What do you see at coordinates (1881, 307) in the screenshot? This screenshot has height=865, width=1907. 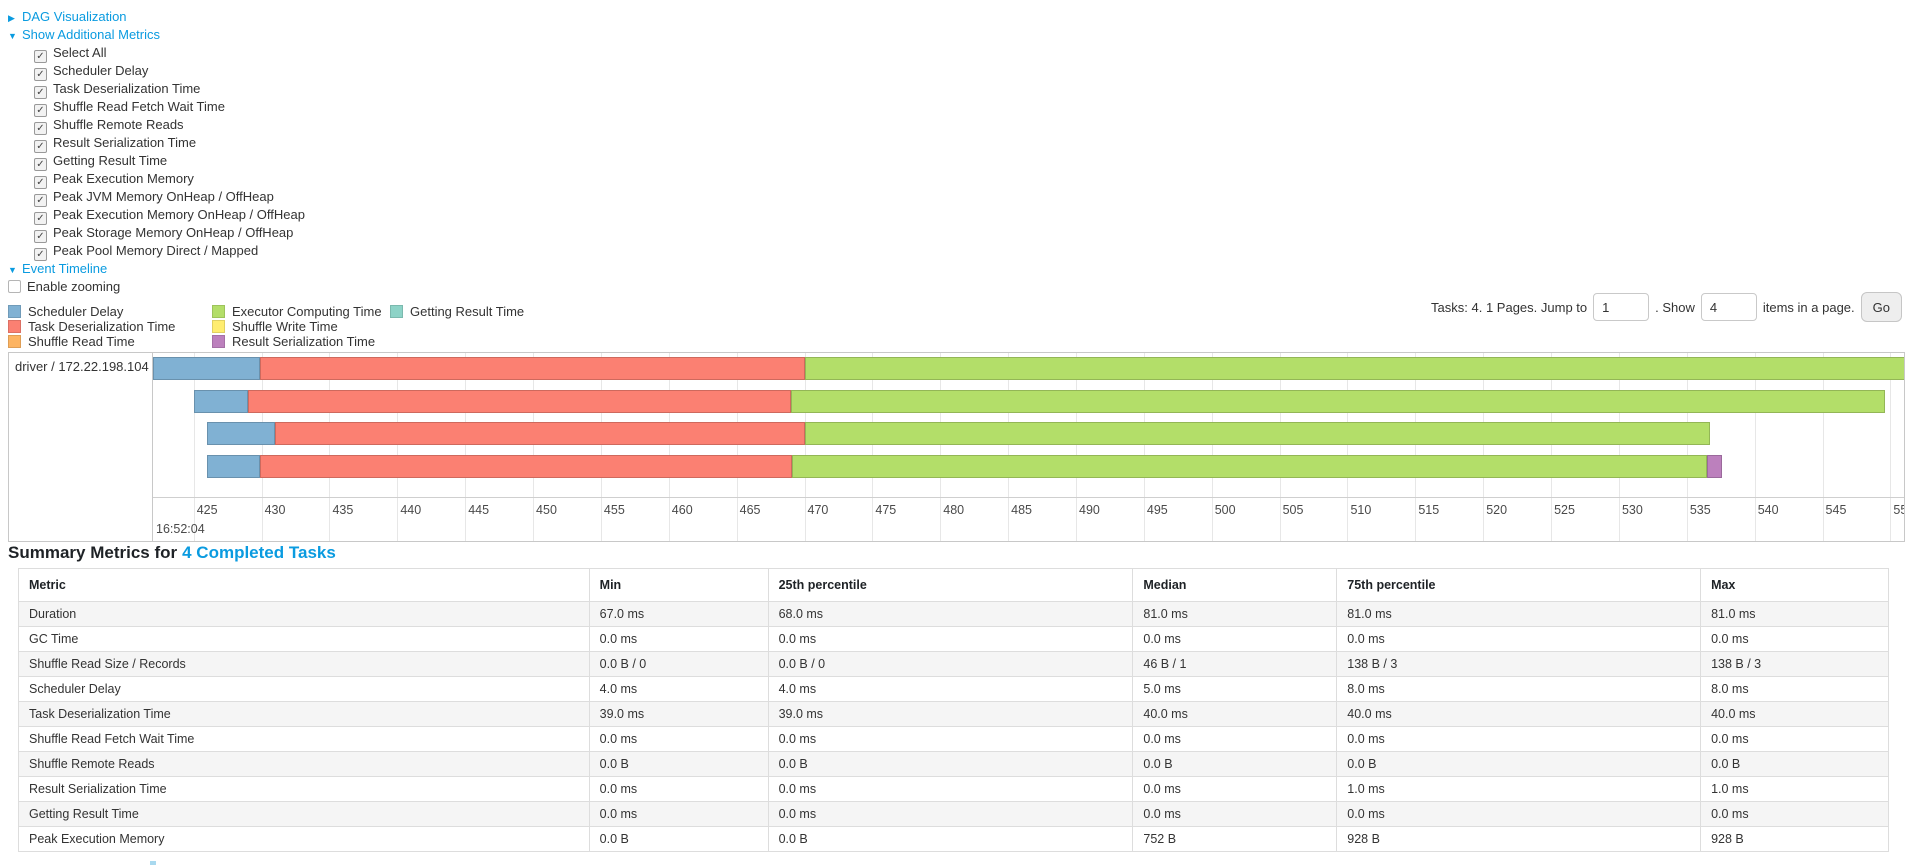 I see `go-button: Go` at bounding box center [1881, 307].